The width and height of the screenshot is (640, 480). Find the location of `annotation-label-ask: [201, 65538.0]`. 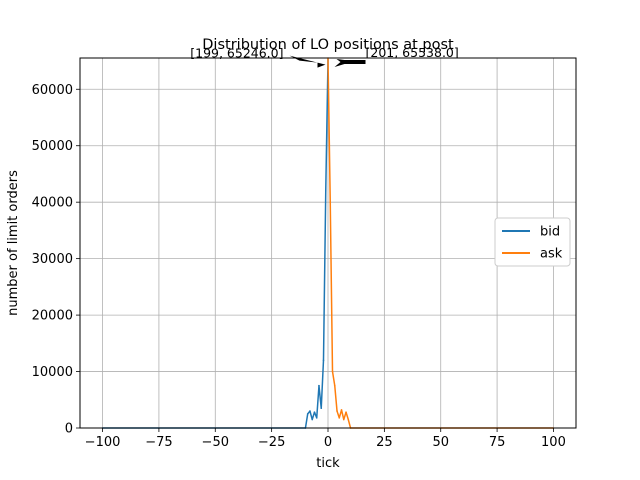

annotation-label-ask: [201, 65538.0] is located at coordinates (412, 52).